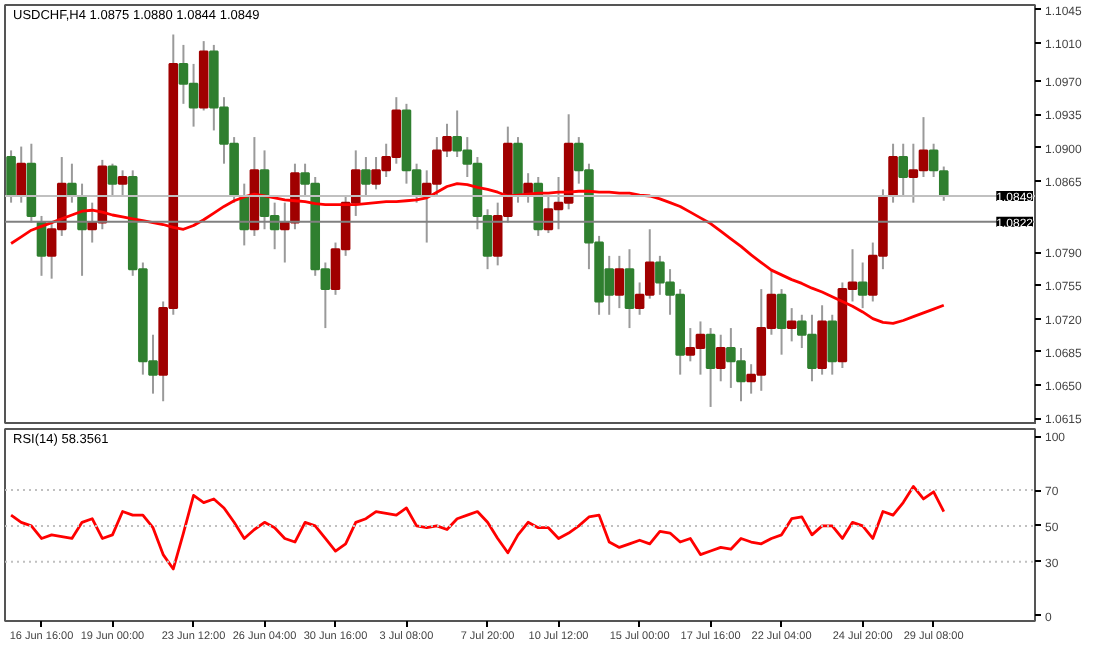 The height and width of the screenshot is (648, 1106). Describe the element at coordinates (477, 528) in the screenshot. I see `line-series` at that location.